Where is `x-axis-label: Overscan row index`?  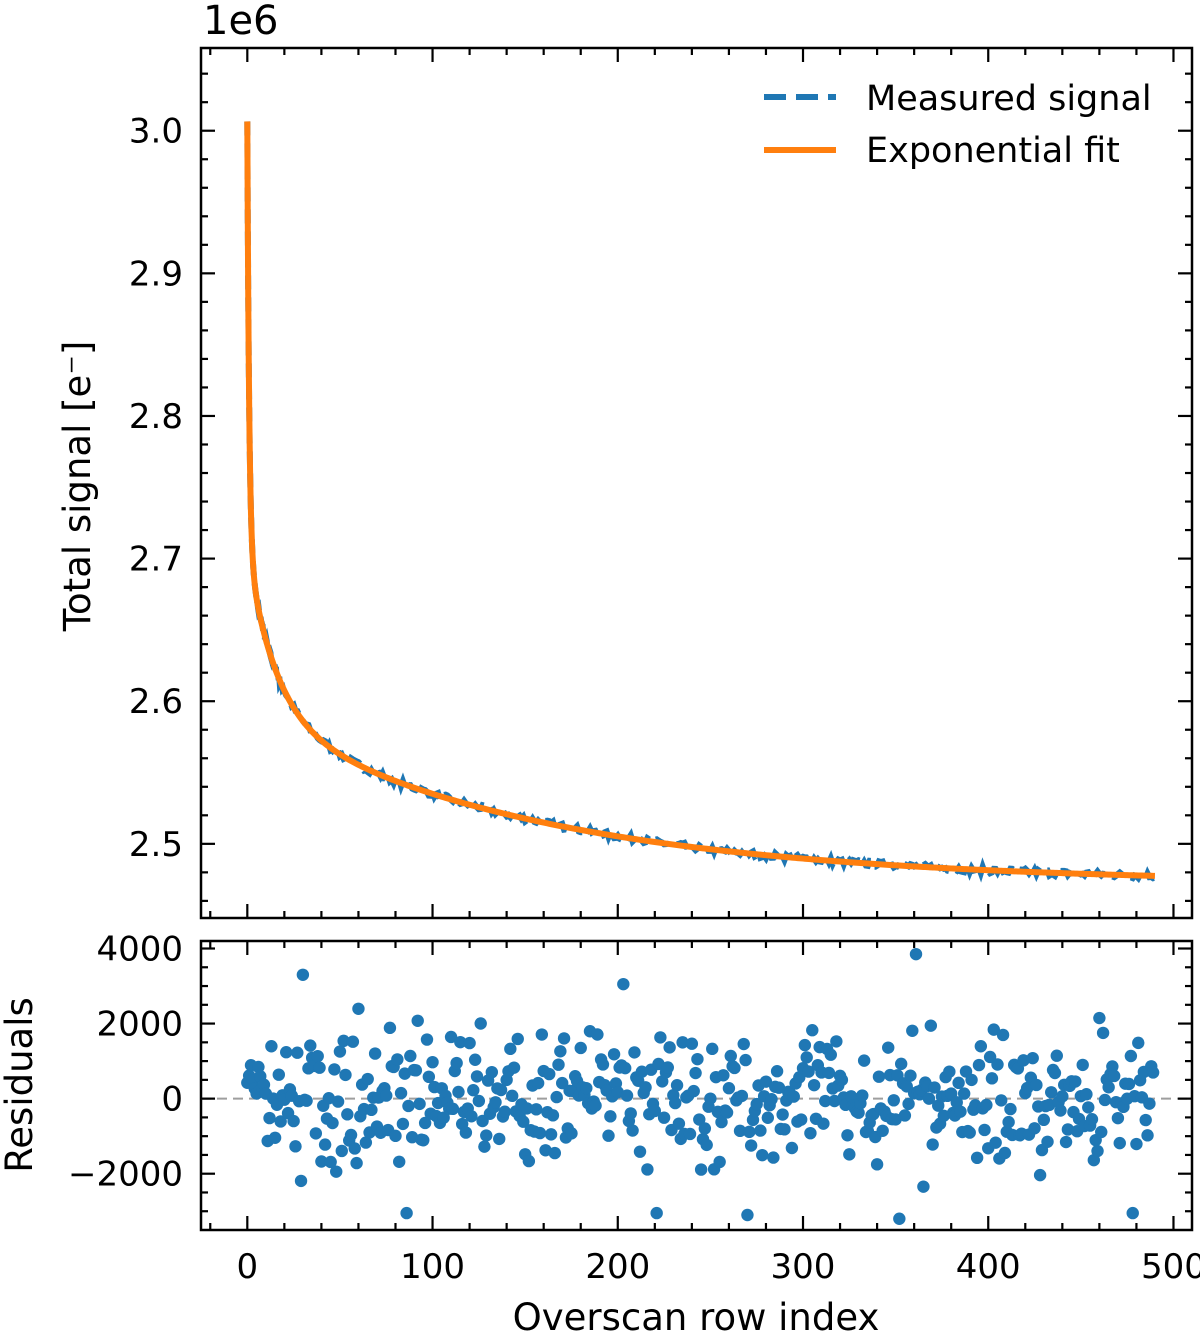
x-axis-label: Overscan row index is located at coordinates (696, 1317).